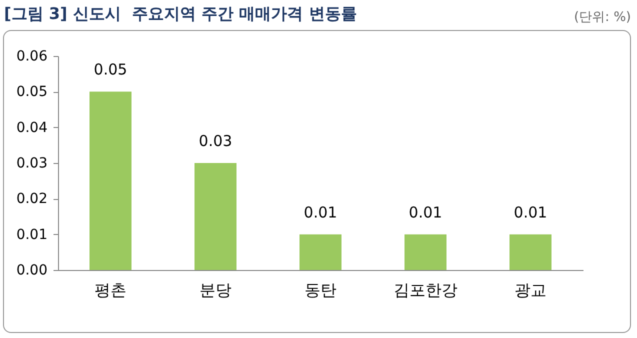  I want to click on y-tick-label: 0.05, so click(32, 92).